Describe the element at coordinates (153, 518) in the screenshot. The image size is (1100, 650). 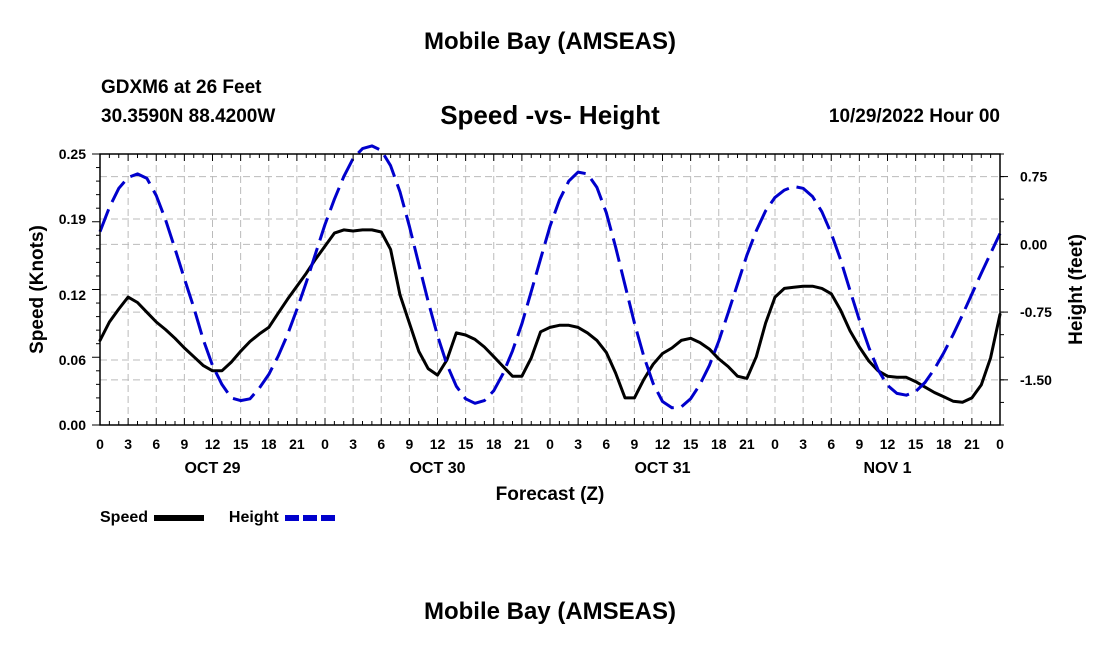
I see `legend-item-speed: Speed` at that location.